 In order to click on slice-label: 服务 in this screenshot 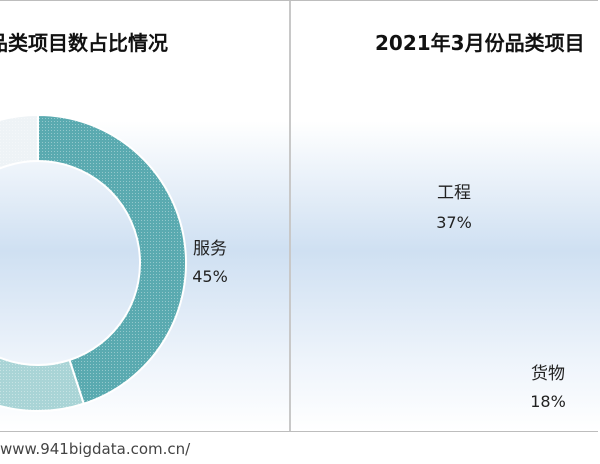, I will do `click(210, 249)`.